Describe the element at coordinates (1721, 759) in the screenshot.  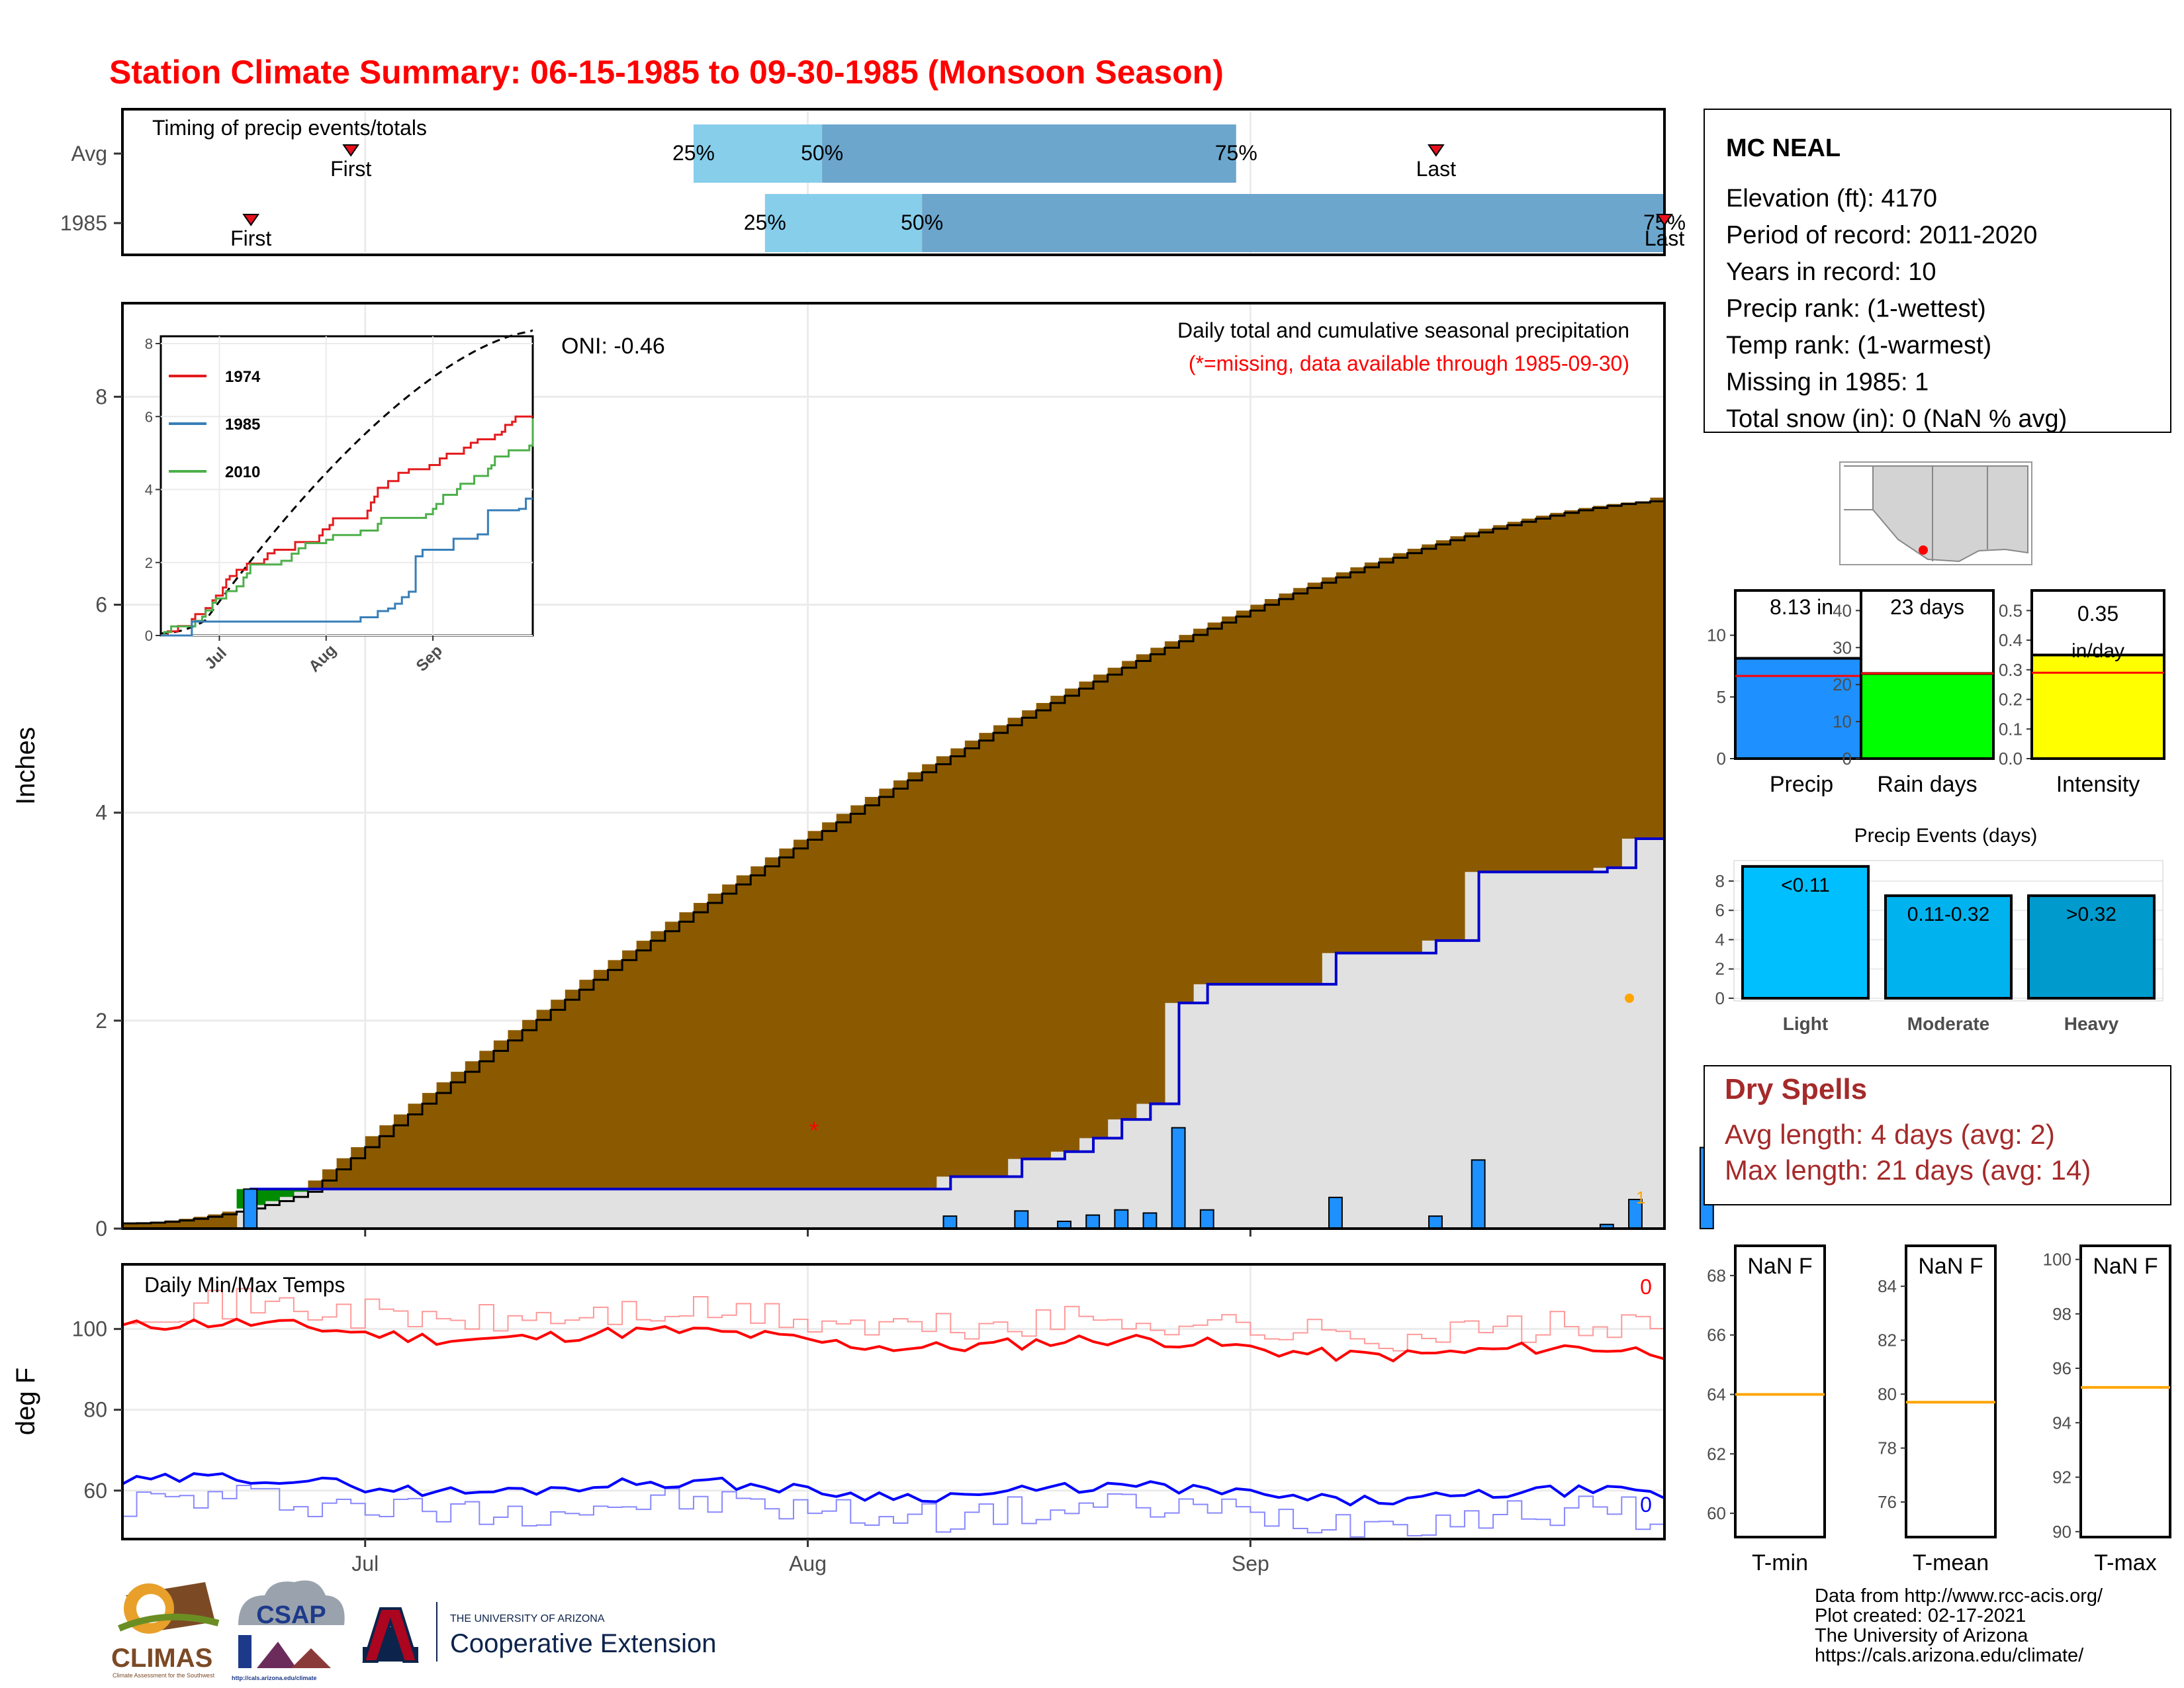
I see `mini-bar-tick-label: 0` at that location.